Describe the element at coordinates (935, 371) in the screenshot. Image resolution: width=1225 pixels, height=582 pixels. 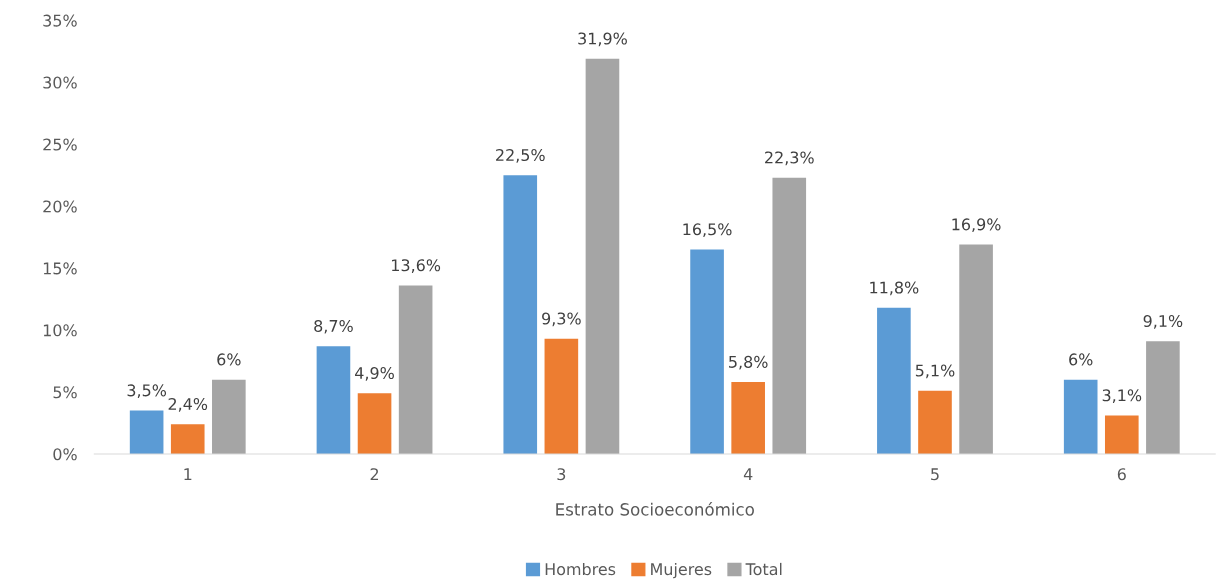
I see `data-label: 5,1%` at that location.